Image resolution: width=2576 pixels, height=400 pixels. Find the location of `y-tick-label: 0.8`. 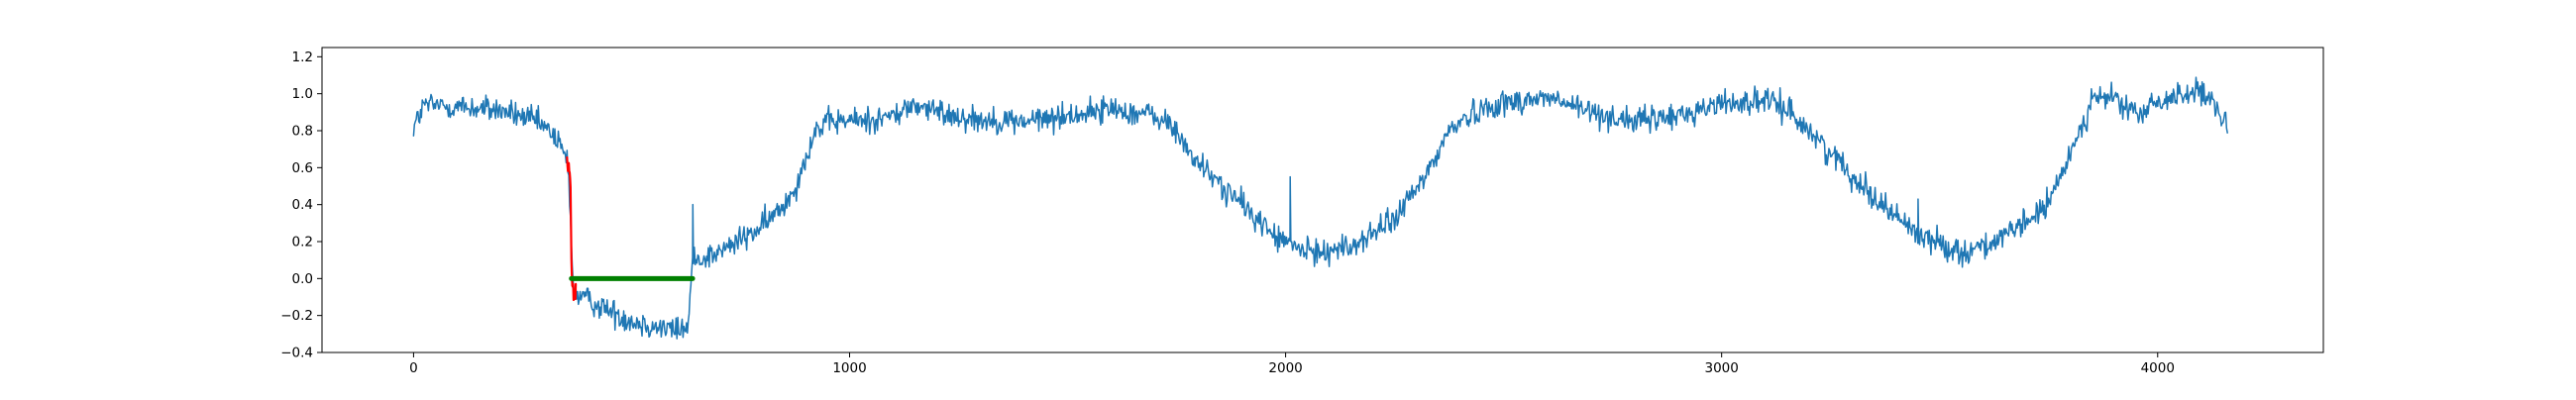

y-tick-label: 0.8 is located at coordinates (302, 132).